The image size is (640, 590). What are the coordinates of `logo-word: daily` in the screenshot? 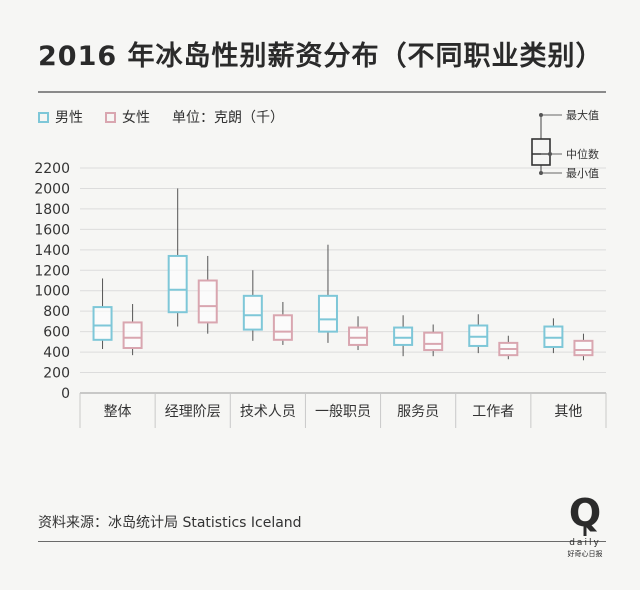 It's located at (585, 543).